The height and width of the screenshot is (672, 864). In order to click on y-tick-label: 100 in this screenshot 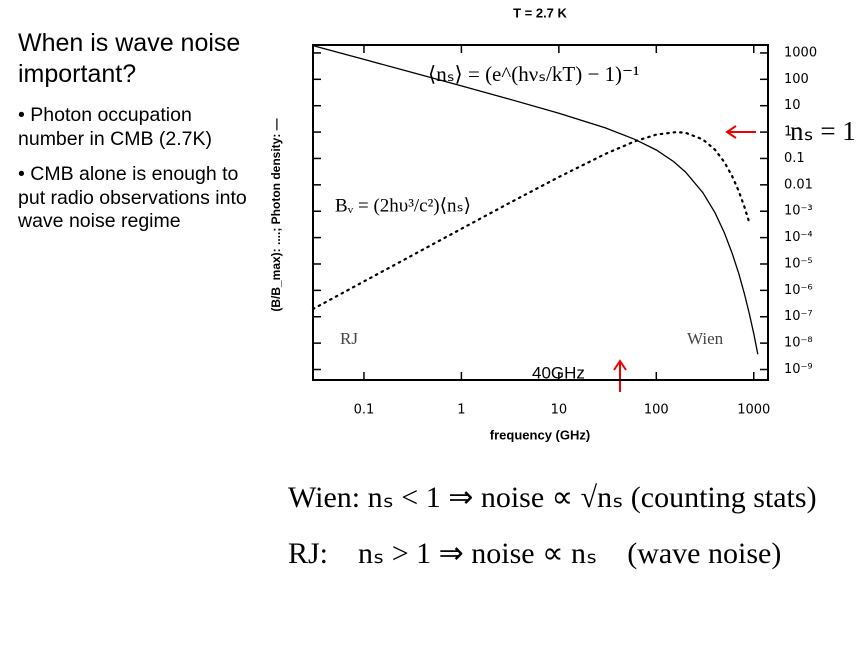, I will do `click(796, 79)`.